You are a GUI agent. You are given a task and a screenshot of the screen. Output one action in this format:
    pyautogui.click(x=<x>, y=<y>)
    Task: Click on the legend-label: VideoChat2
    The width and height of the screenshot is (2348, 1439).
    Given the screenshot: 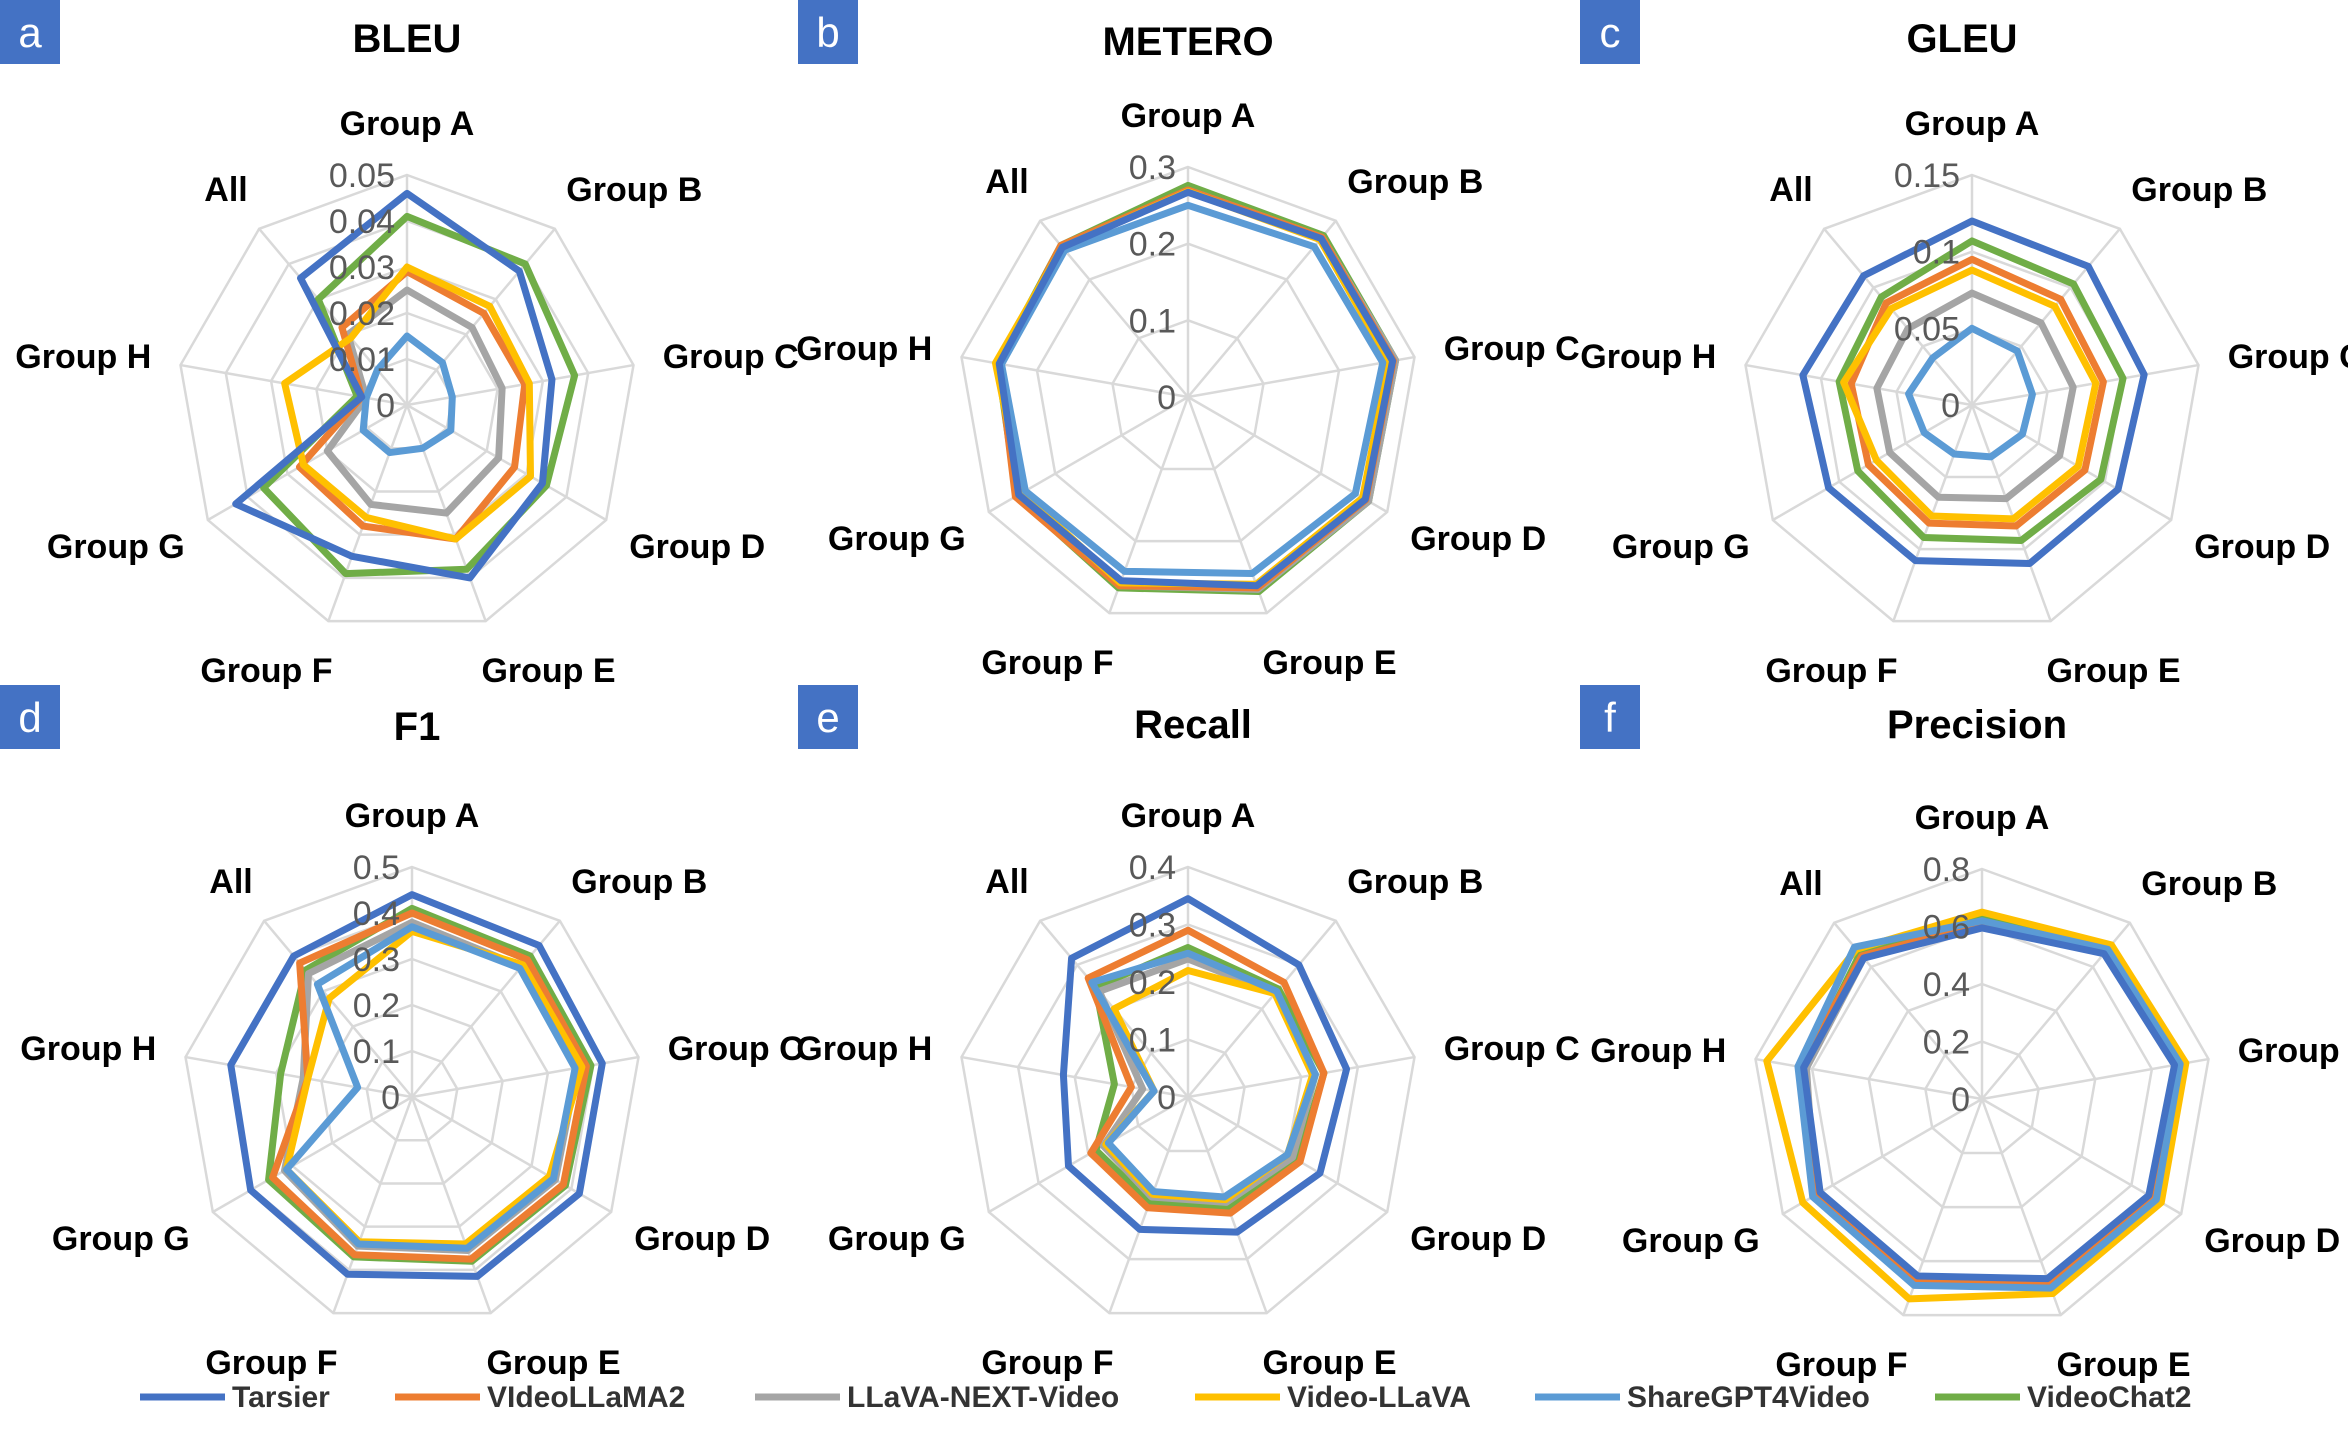 What is the action you would take?
    pyautogui.click(x=2109, y=1397)
    